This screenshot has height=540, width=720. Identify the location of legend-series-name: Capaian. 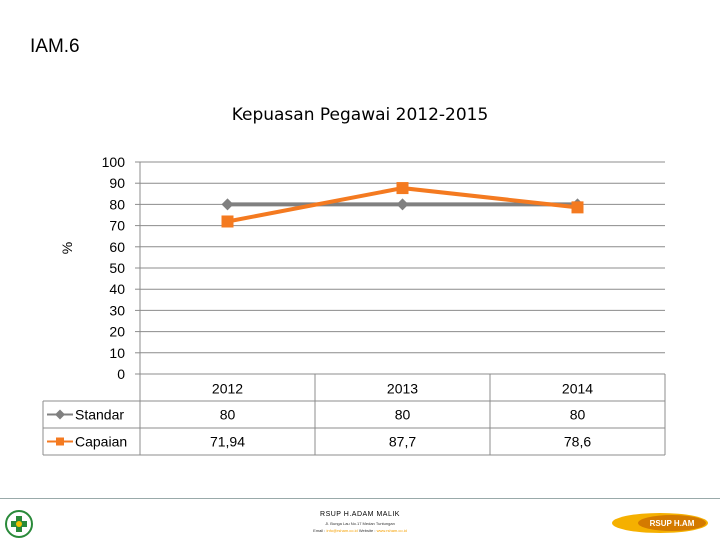
(101, 442).